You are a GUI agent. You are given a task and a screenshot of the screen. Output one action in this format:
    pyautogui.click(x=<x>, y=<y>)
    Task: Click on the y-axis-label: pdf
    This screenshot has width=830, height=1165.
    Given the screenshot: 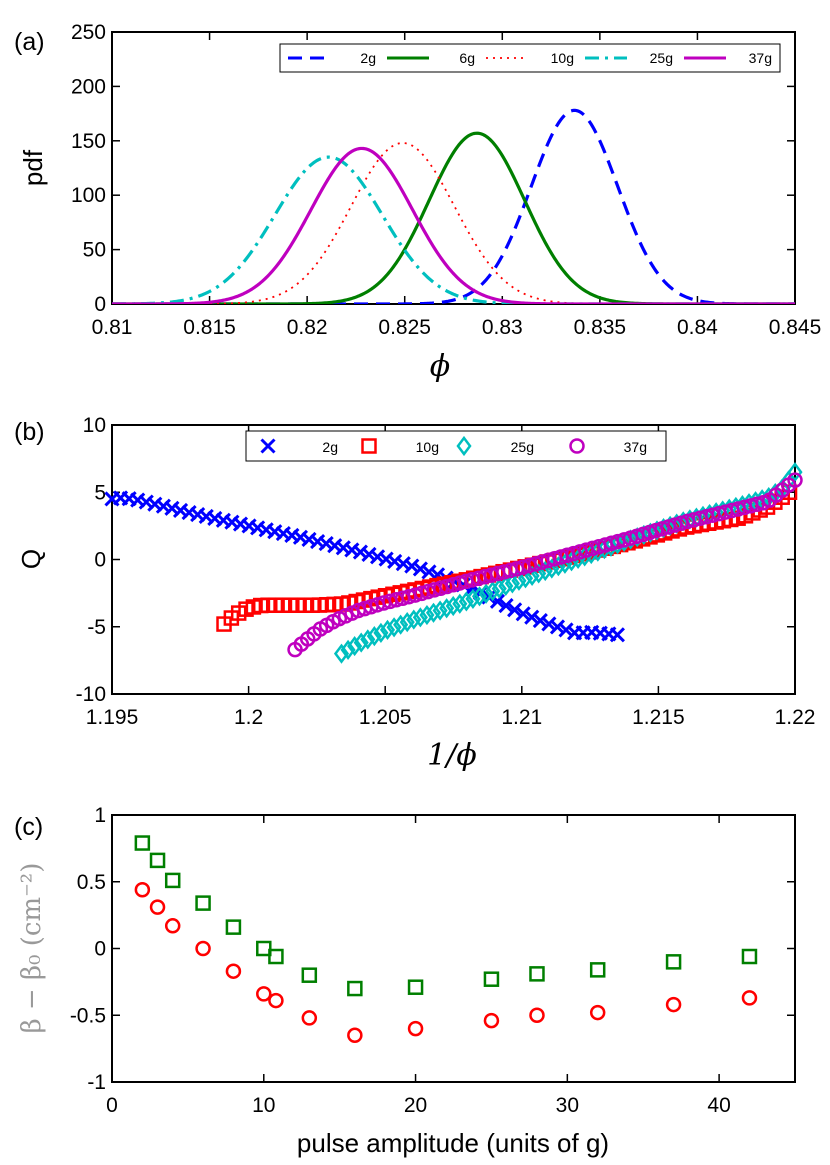 What is the action you would take?
    pyautogui.click(x=33, y=167)
    